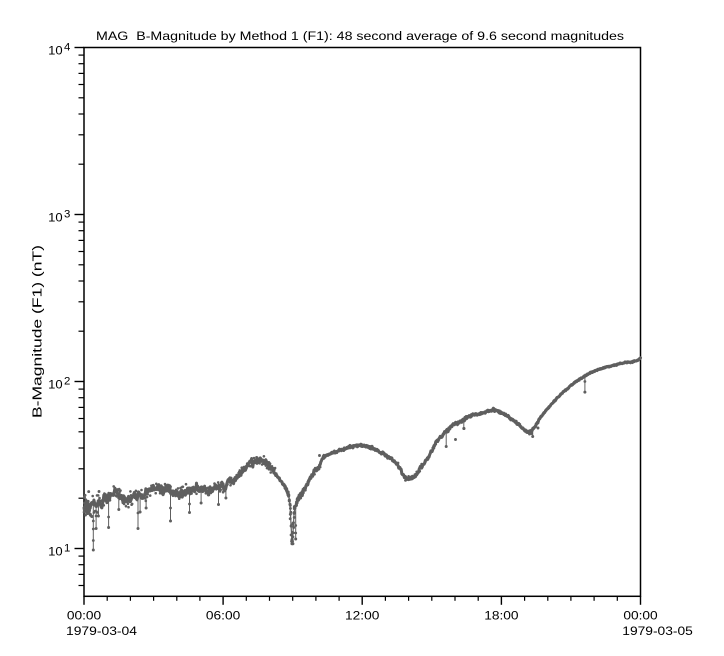 This screenshot has height=656, width=724. Describe the element at coordinates (101, 631) in the screenshot. I see `svg-text: 1979-03-04` at that location.